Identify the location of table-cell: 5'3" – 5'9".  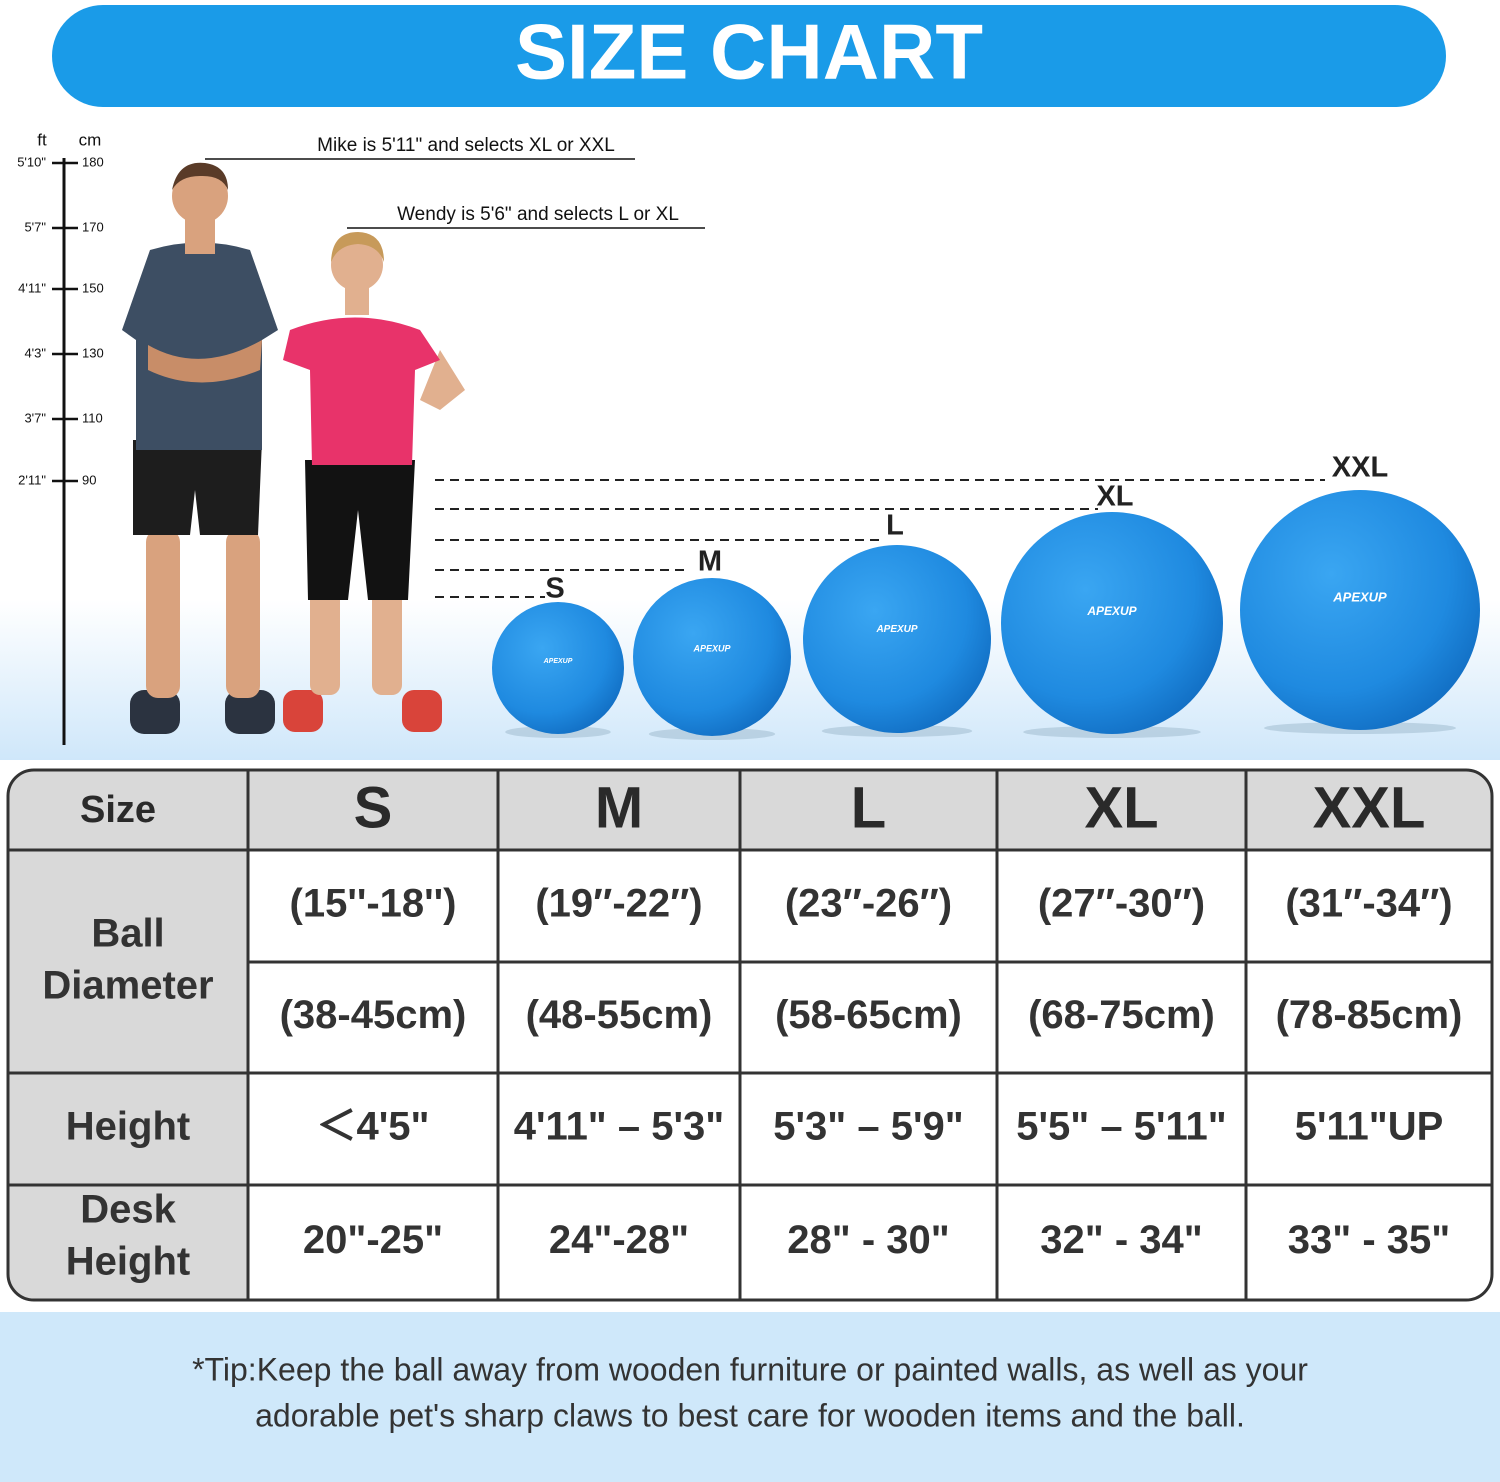
(868, 1127).